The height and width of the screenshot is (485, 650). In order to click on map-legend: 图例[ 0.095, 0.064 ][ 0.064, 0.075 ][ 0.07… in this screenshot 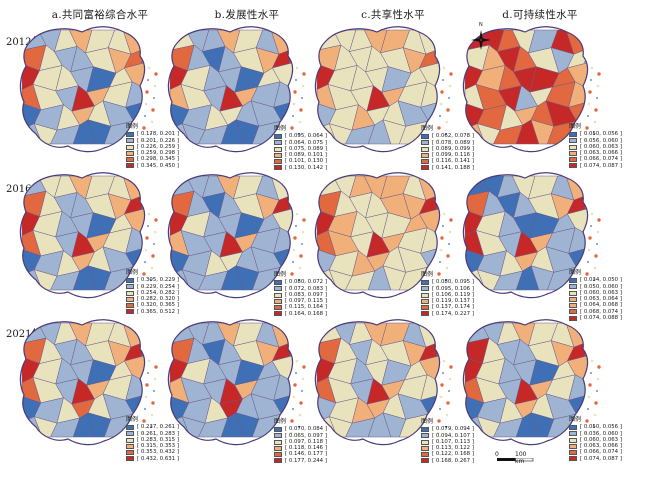, I will do `click(300, 148)`.